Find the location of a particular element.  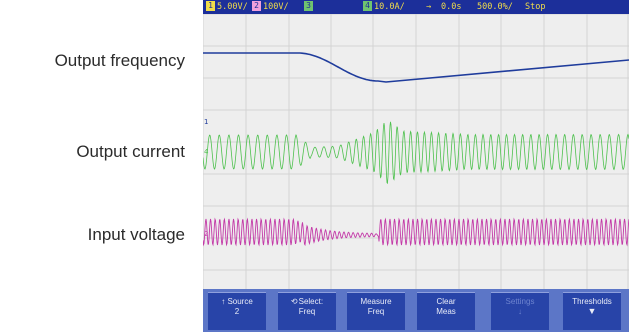

ch4-number: 4 is located at coordinates (367, 6).